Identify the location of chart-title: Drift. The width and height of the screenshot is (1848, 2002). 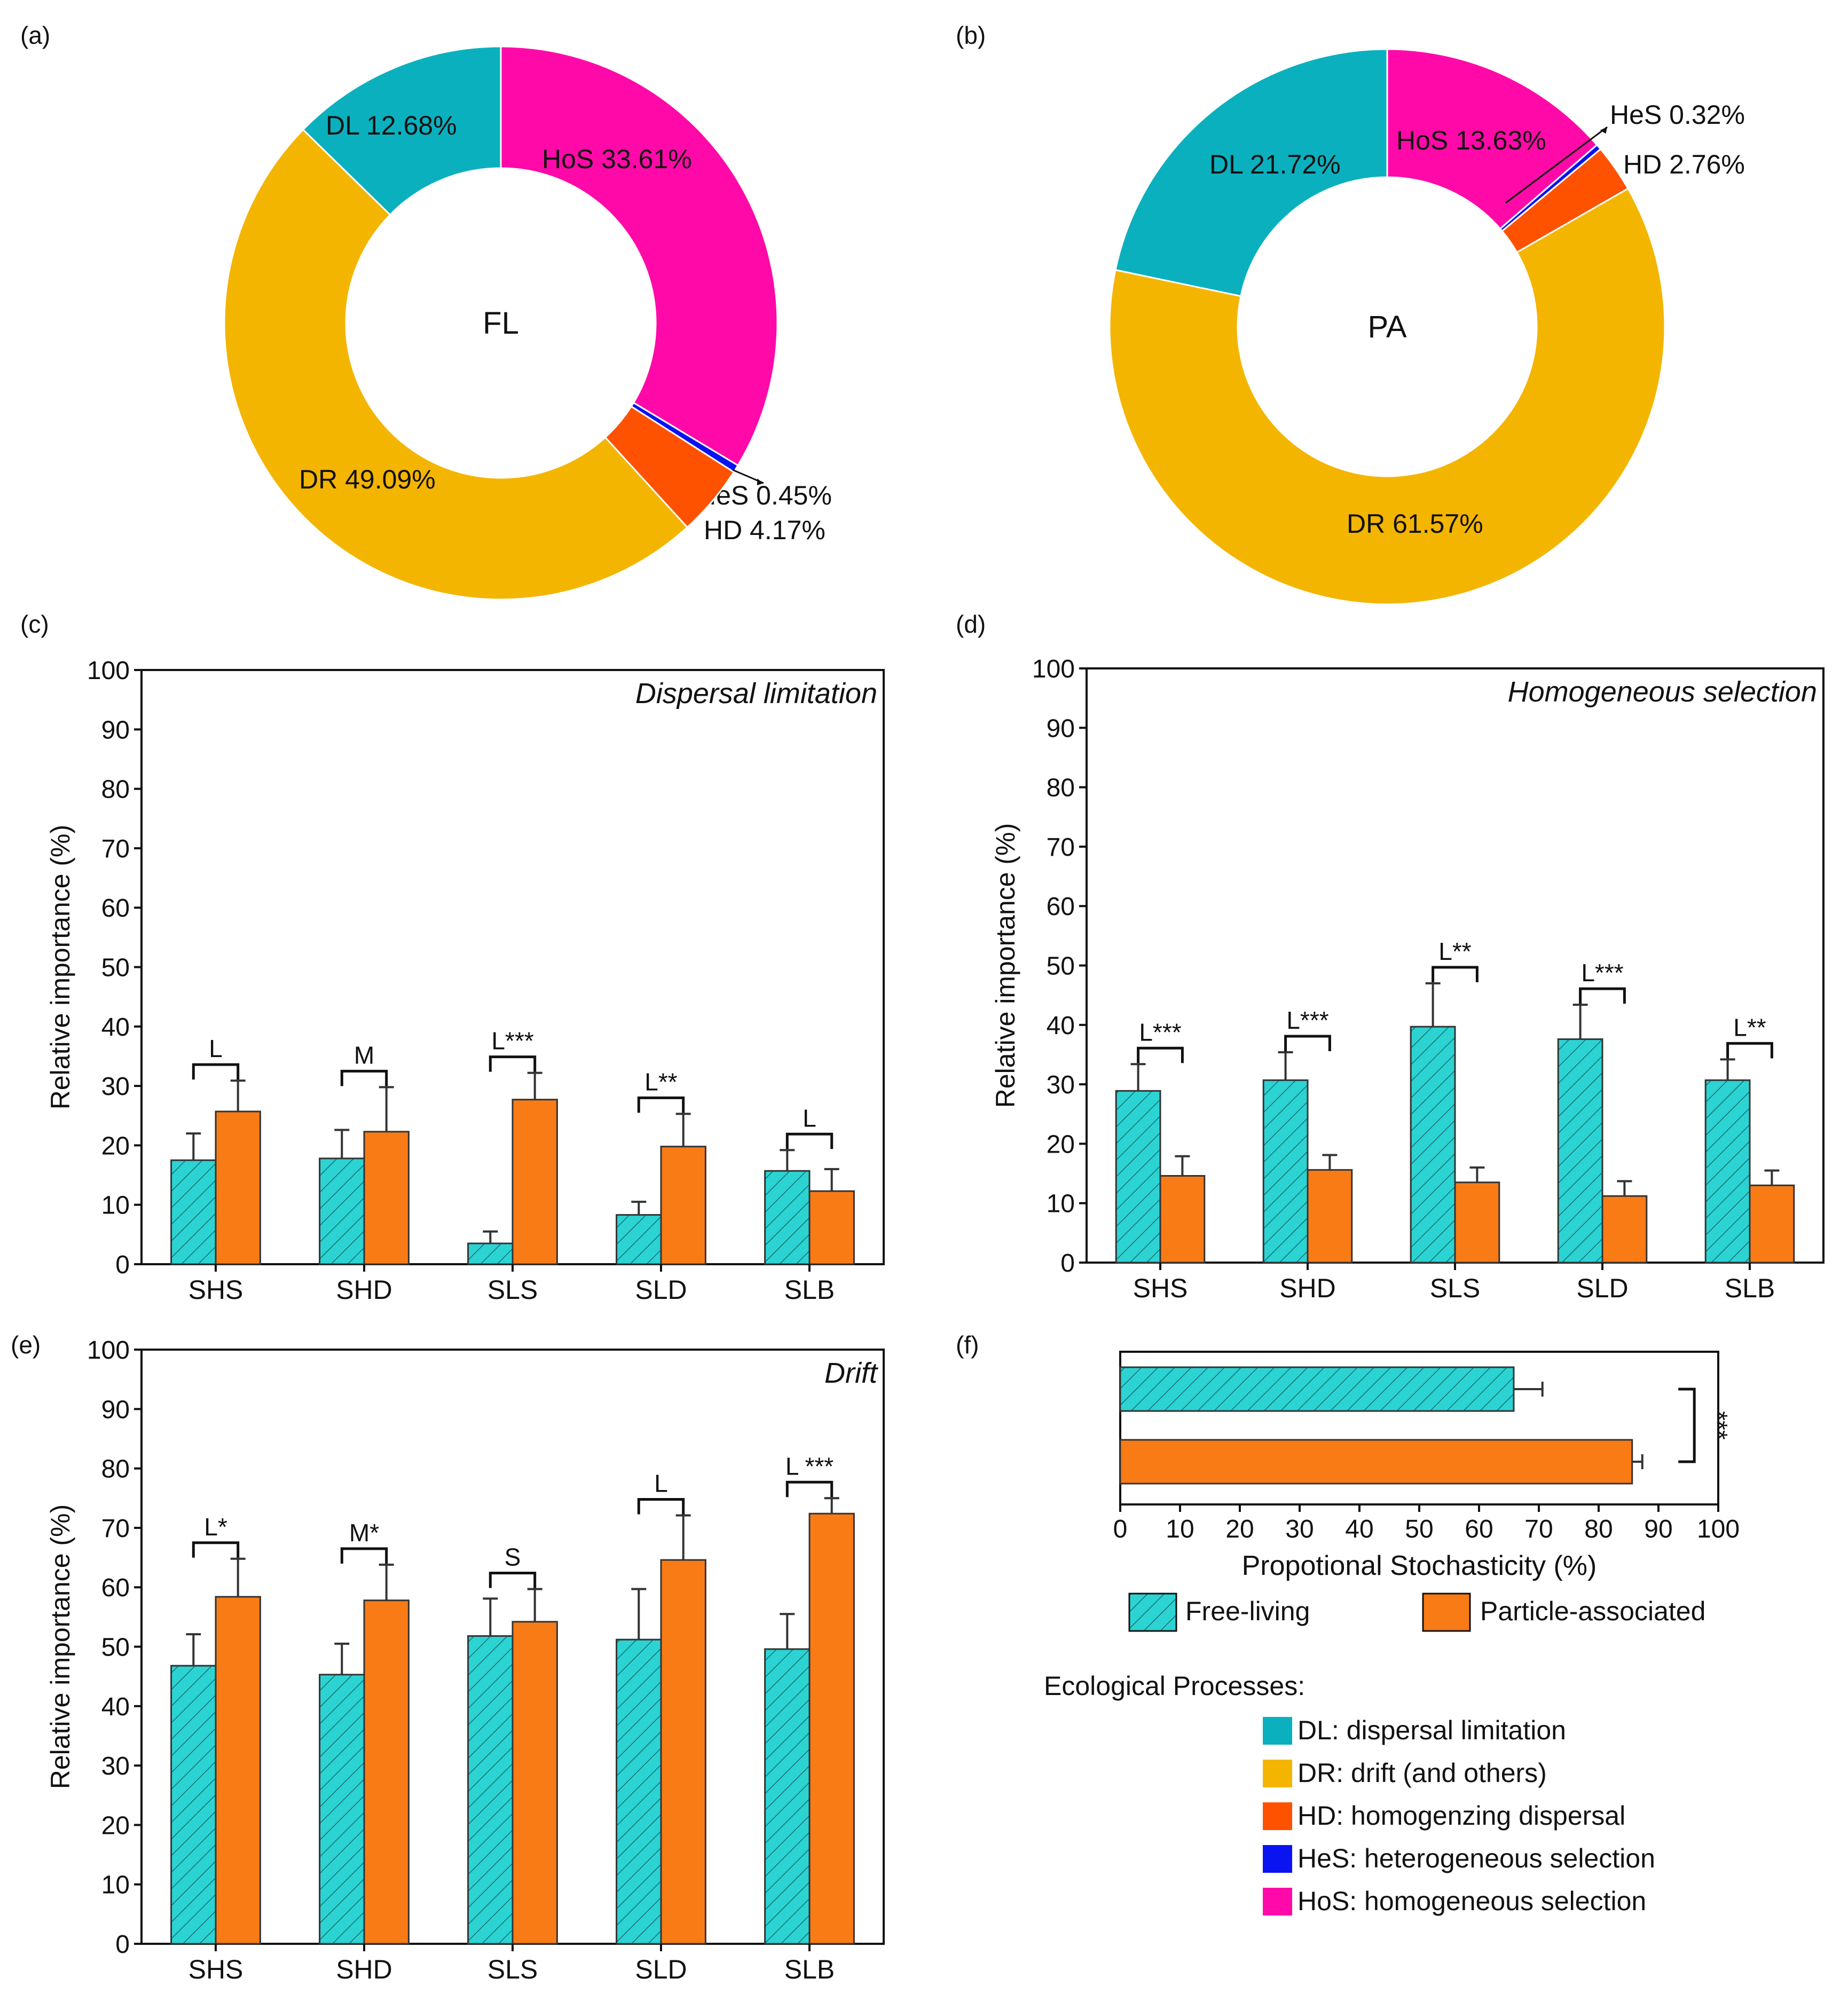
(851, 1373).